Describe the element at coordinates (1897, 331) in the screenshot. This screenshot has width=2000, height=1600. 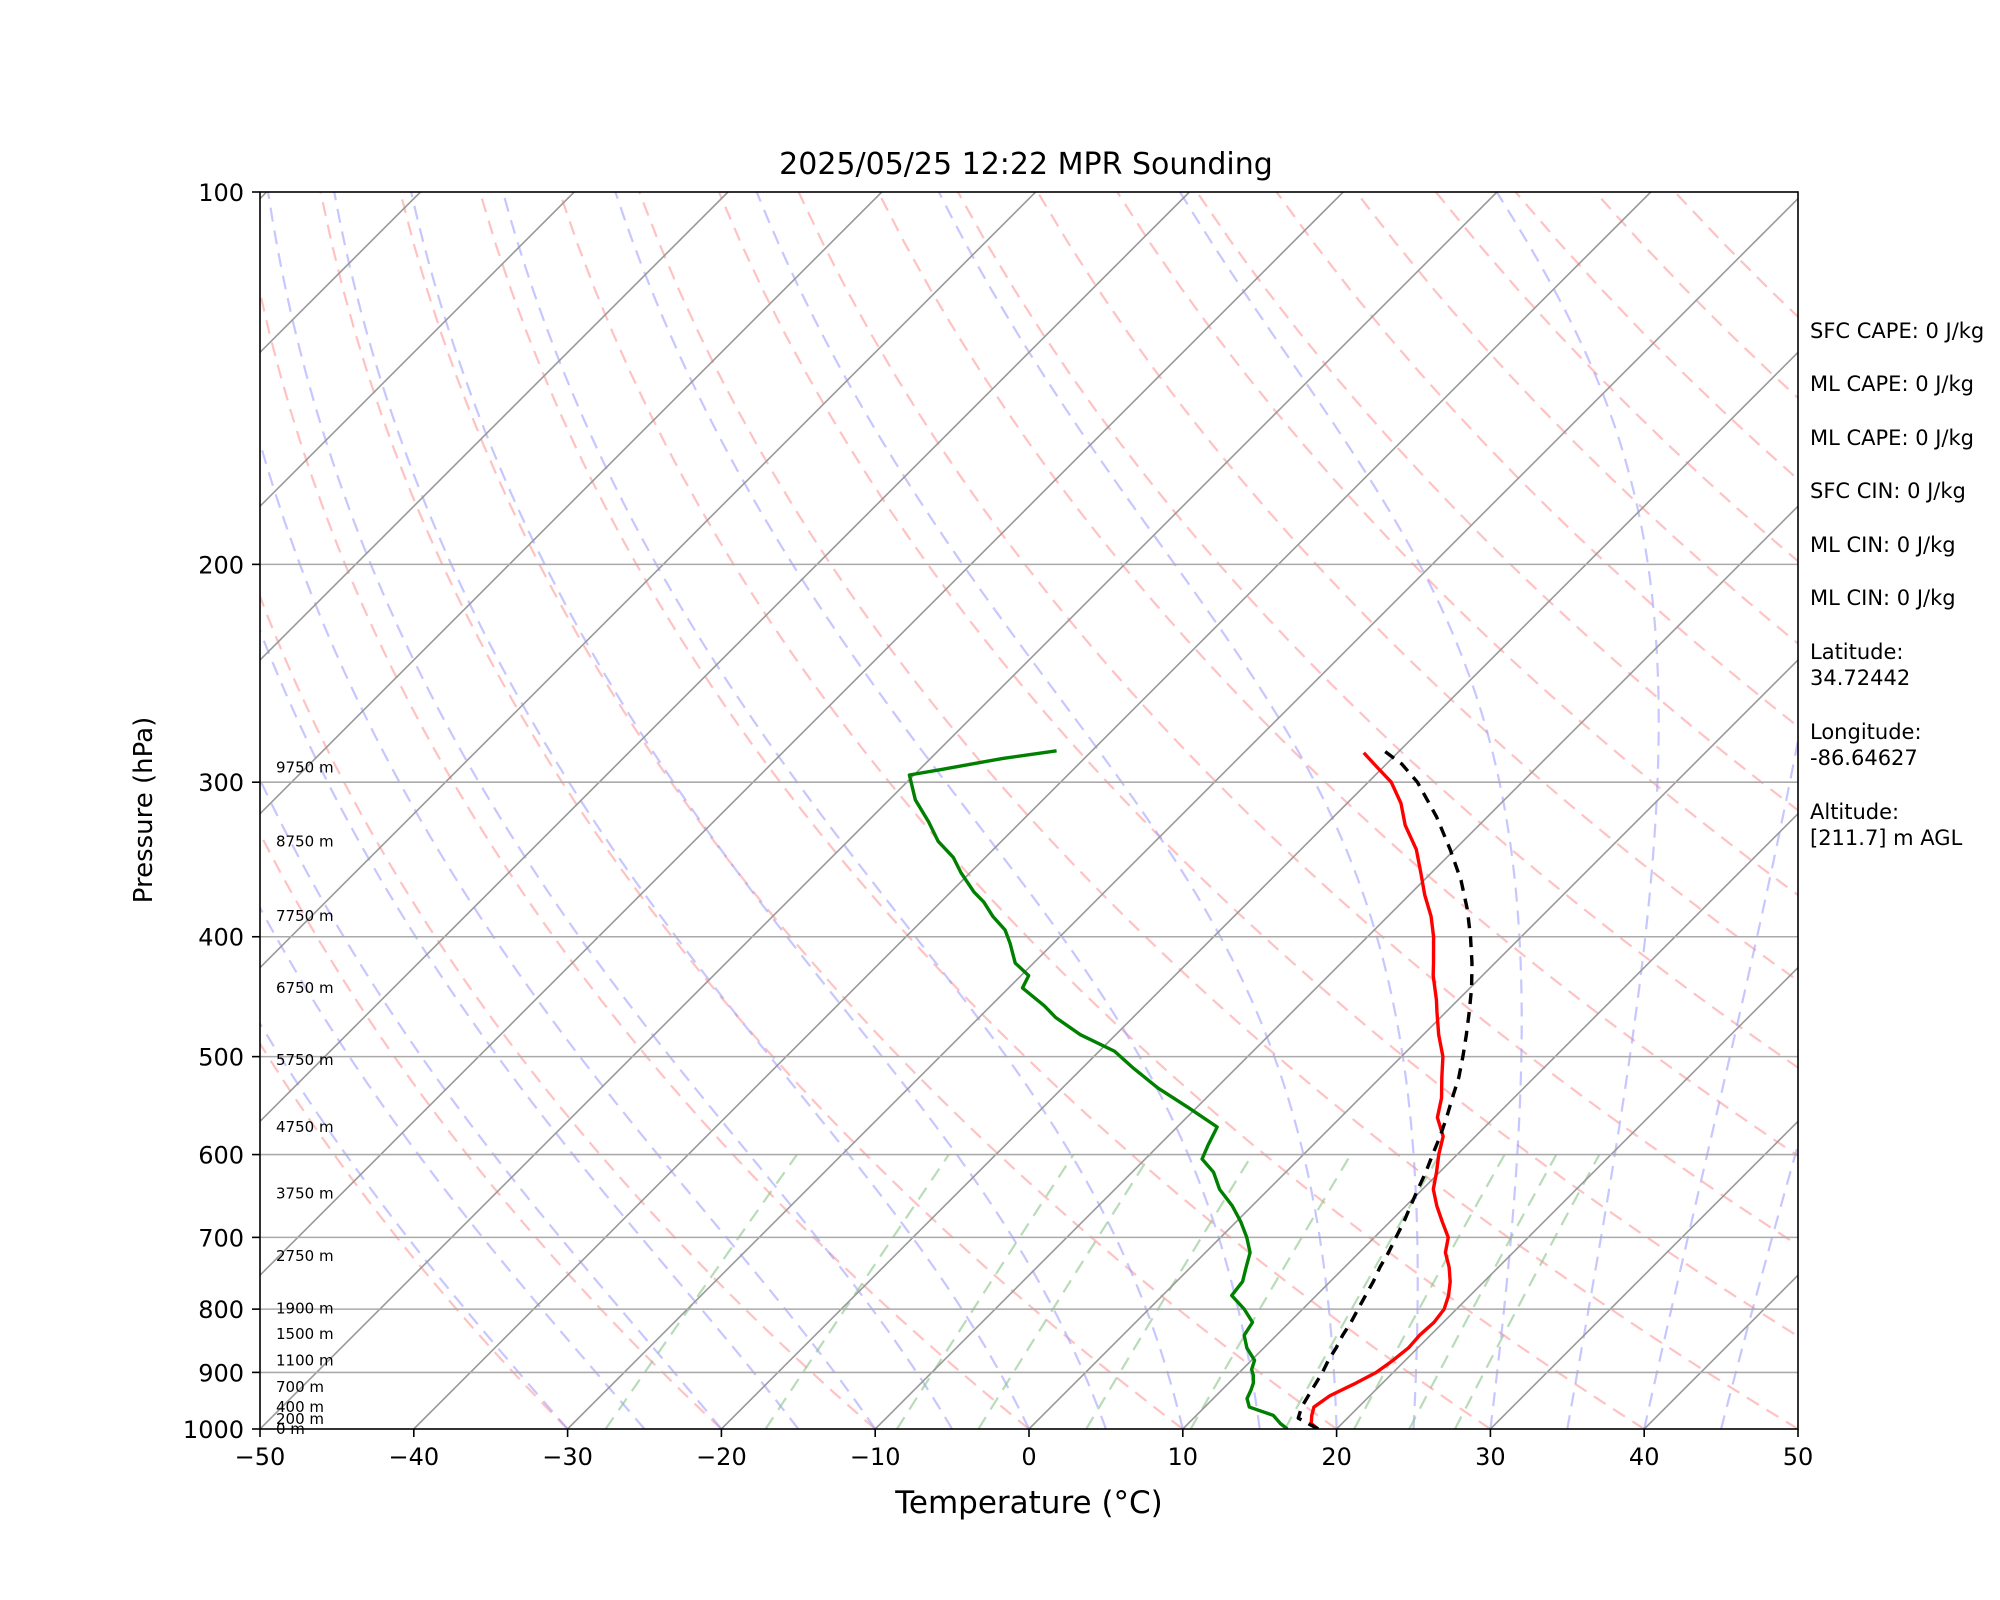
I see `sfc-cape-text: SFC CAPE: 0 J/kg` at that location.